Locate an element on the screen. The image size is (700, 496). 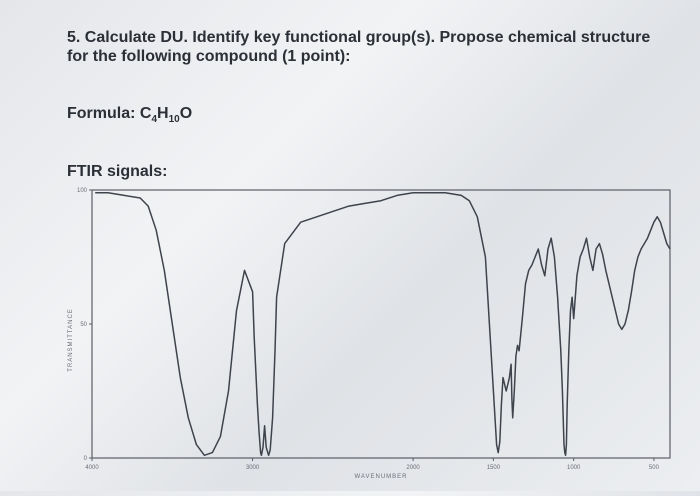
formula-element-o: O is located at coordinates (186, 113).